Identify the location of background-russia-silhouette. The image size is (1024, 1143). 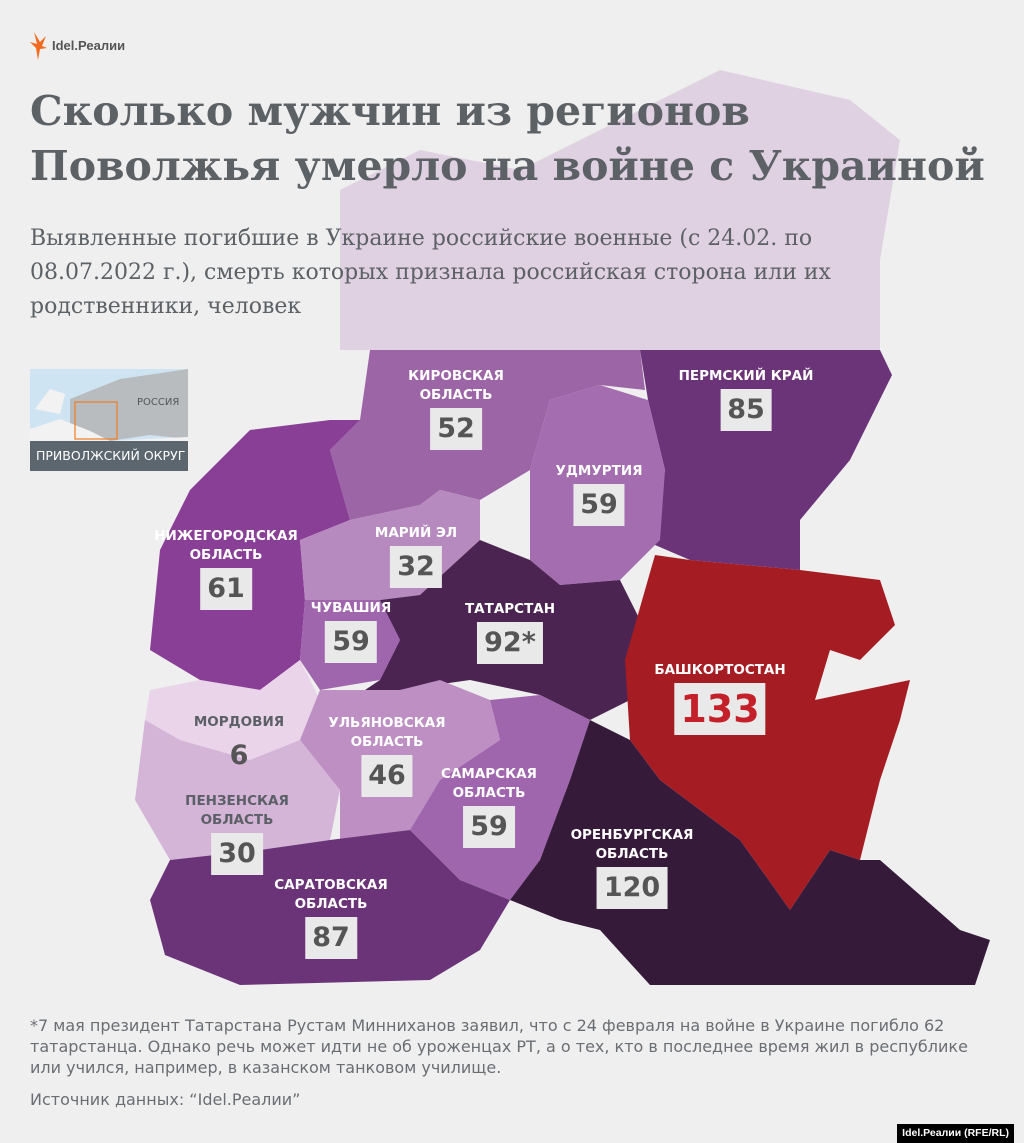
(620, 210).